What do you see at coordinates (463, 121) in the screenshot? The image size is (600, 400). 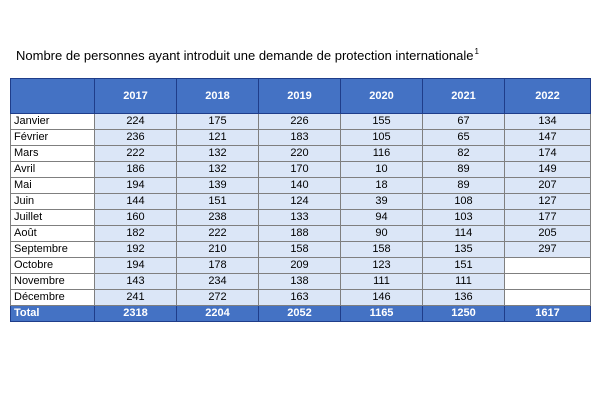 I see `value-cell: 67` at bounding box center [463, 121].